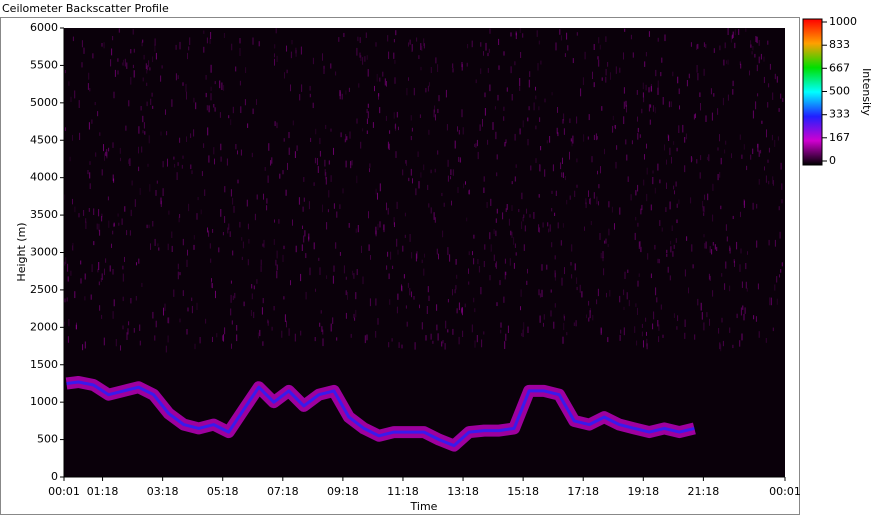  I want to click on colorbar-tick-label: 333, so click(839, 114).